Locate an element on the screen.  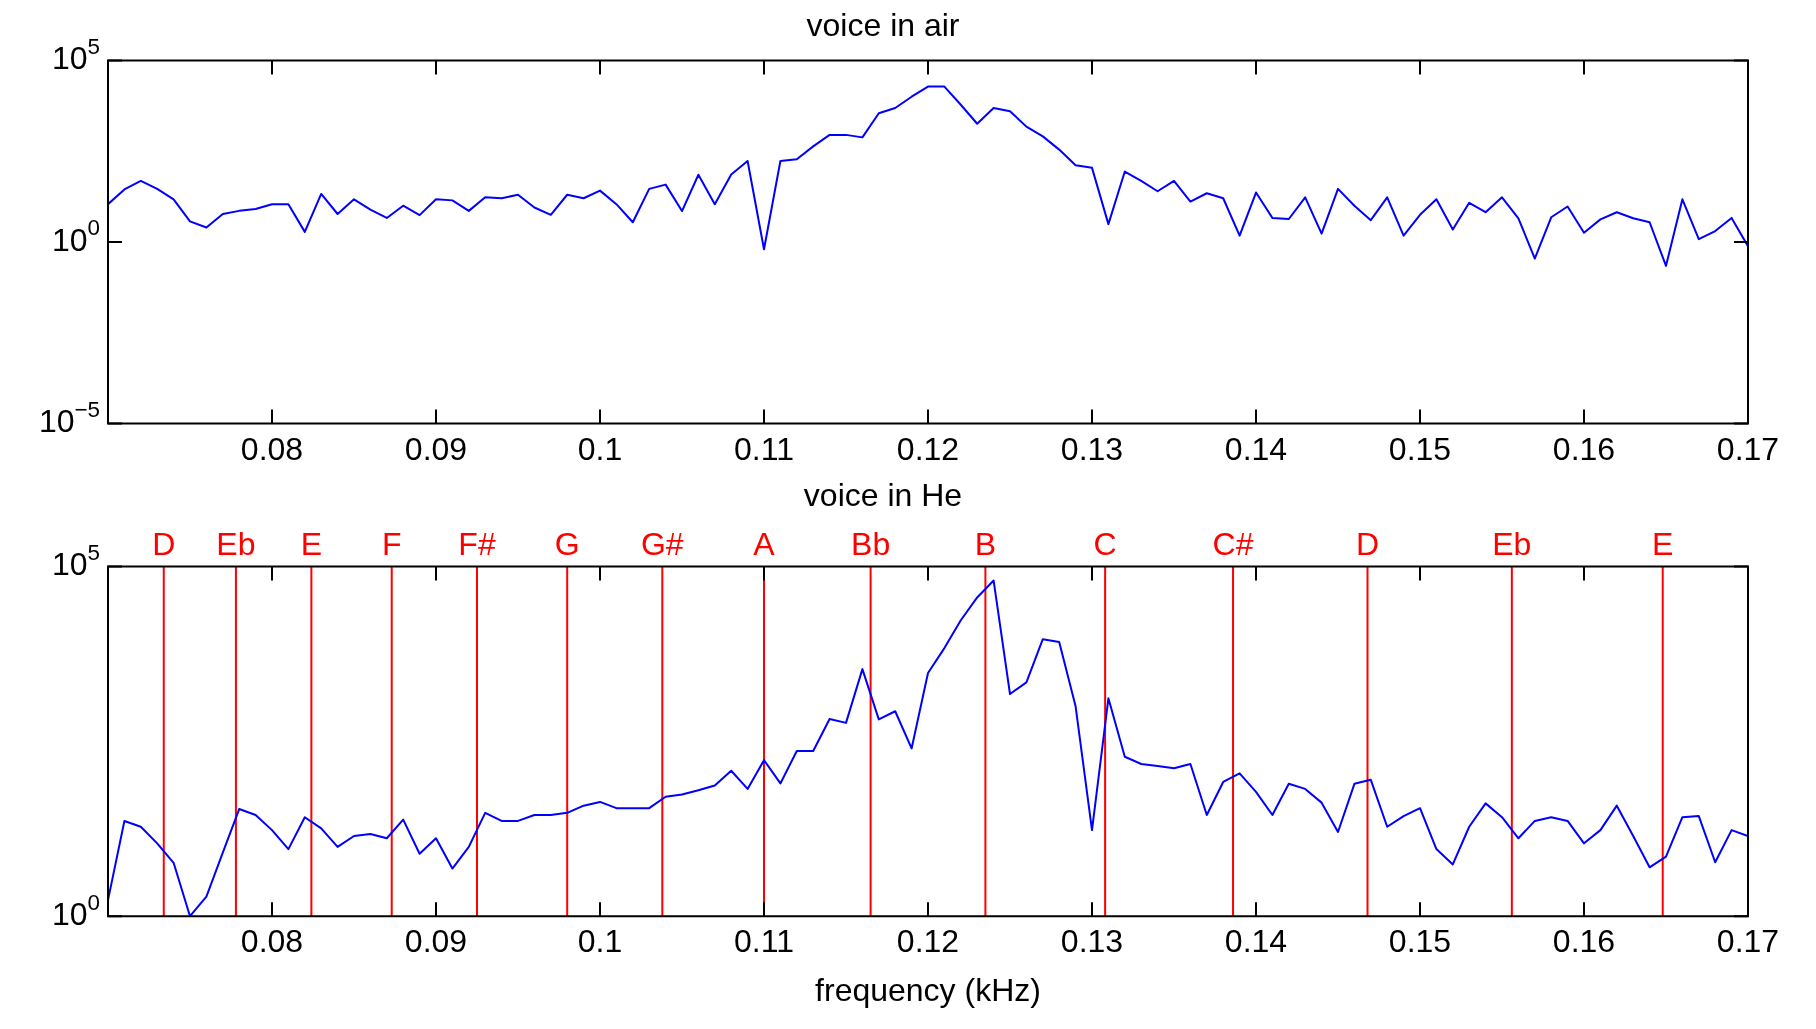
x-axis-title: frequency (kHz) is located at coordinates (928, 989).